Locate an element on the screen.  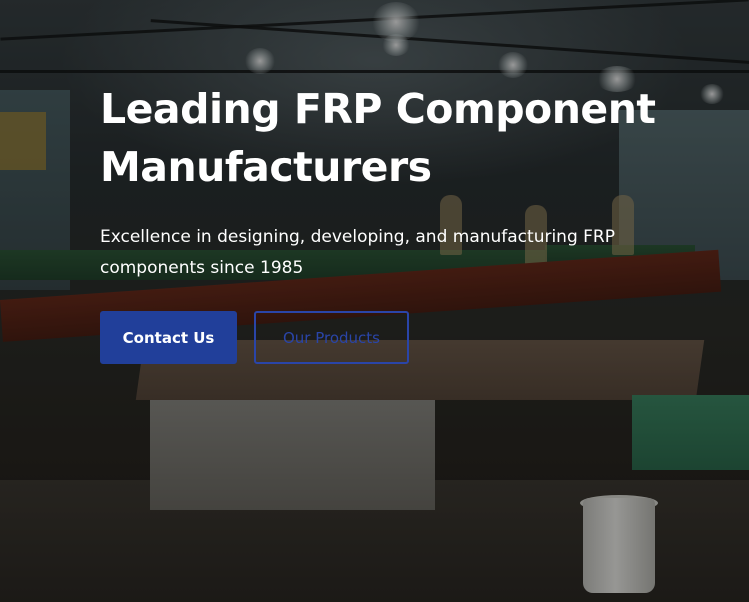
our-products-button: Our Products is located at coordinates (331, 337).